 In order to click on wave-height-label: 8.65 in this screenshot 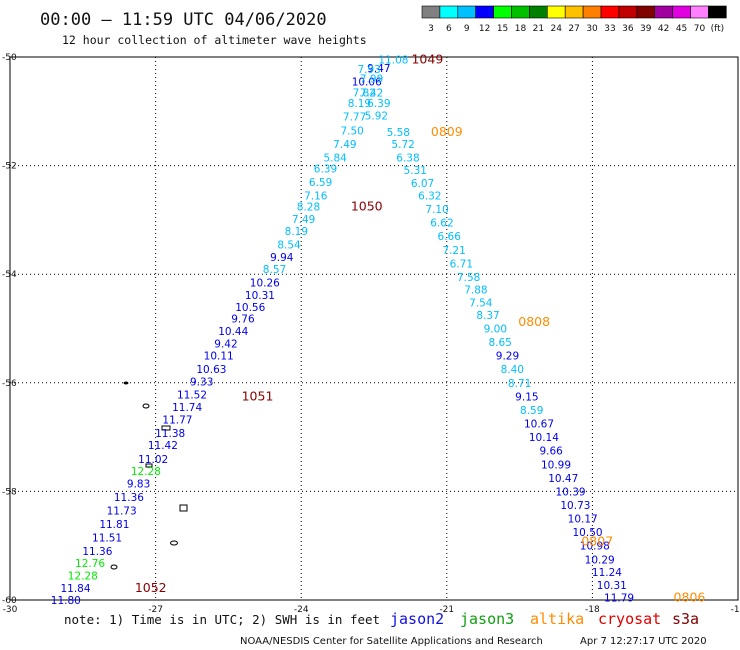, I will do `click(499, 343)`.